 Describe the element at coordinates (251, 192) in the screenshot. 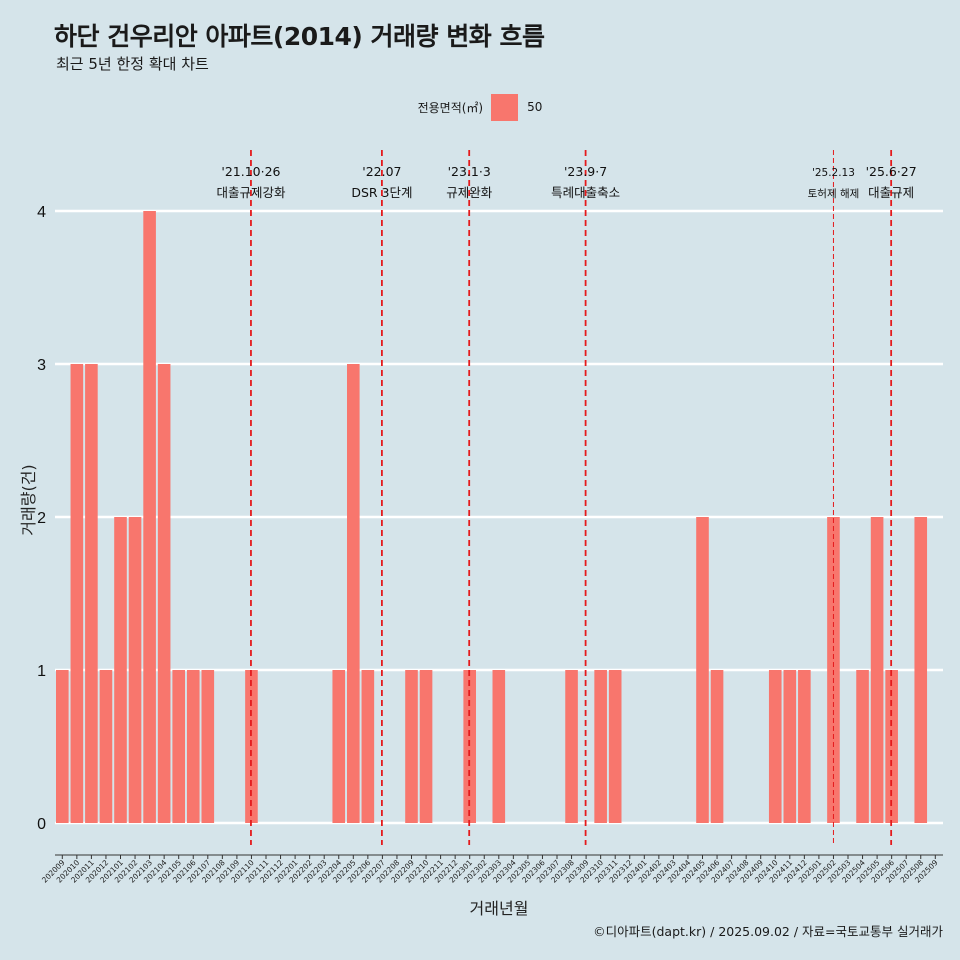

I see `event-name-label: 대출규제강화` at that location.